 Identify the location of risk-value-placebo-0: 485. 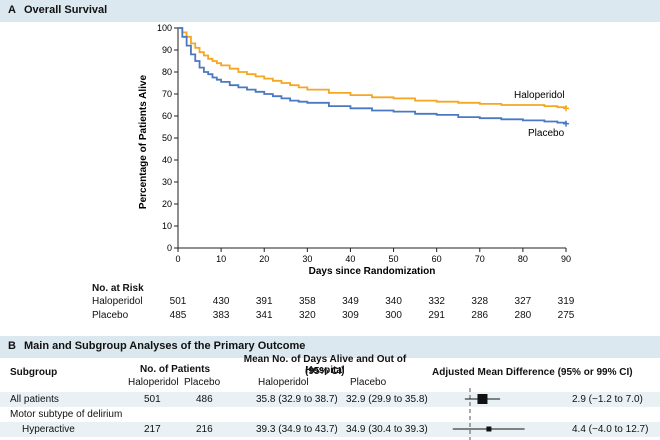
(178, 315).